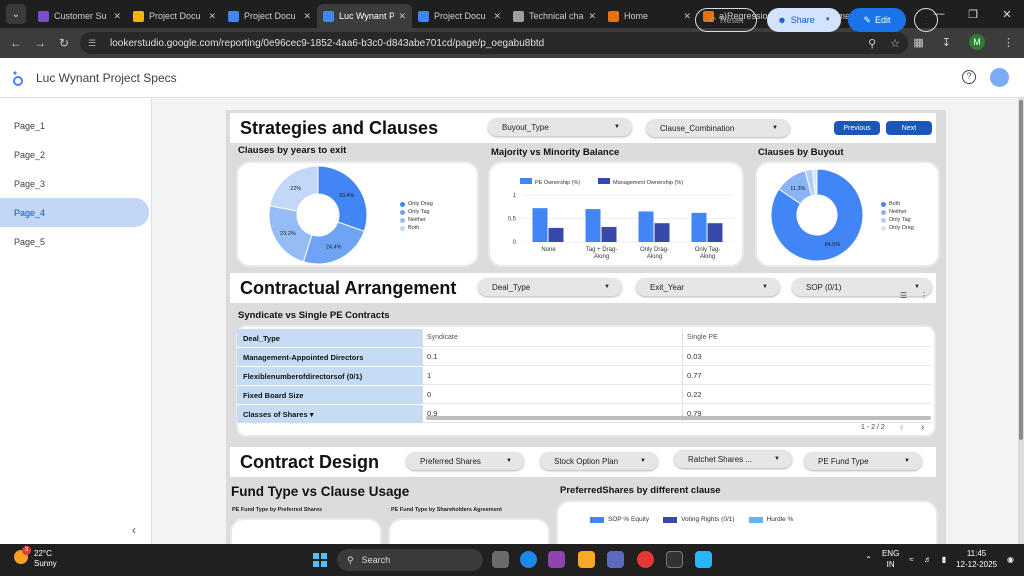 This screenshot has width=1024, height=576. What do you see at coordinates (678, 418) in the screenshot?
I see `table-horizontal-scrollbar` at bounding box center [678, 418].